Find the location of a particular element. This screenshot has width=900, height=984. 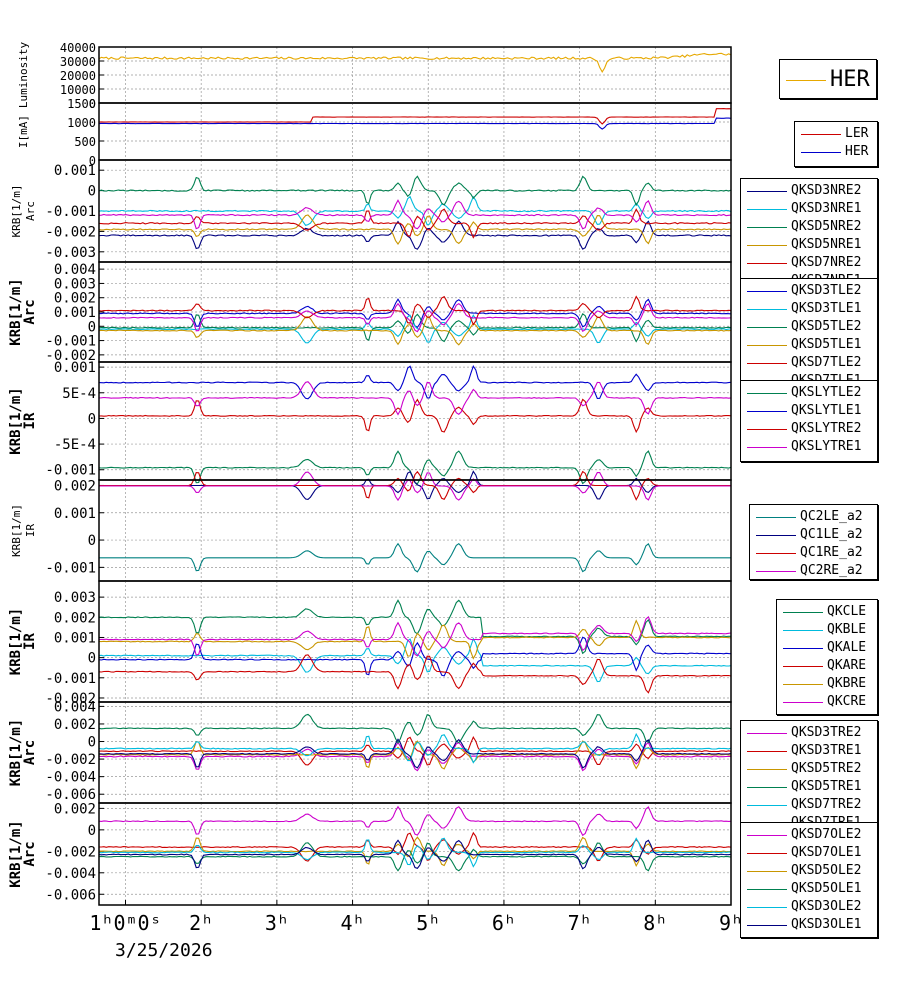

y-tick-label: -0.002 is located at coordinates (70, 232).